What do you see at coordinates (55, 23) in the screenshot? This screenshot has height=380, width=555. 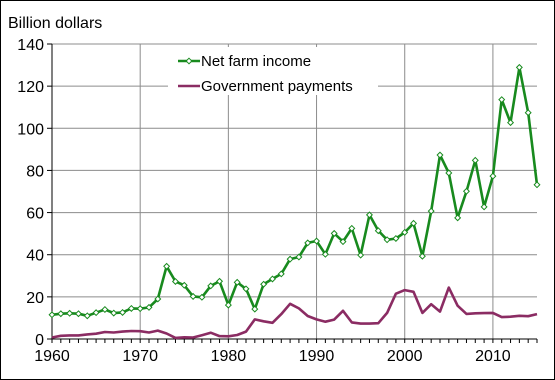 I see `y-unit-label: Billion dollars` at bounding box center [55, 23].